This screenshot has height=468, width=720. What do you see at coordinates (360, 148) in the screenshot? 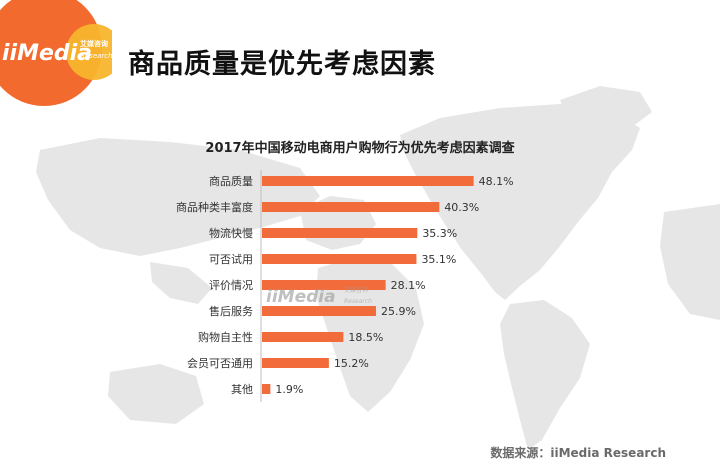
I see `chart-title: 2017年中国移动电商用户购物行为优先考虑因素调查` at bounding box center [360, 148].